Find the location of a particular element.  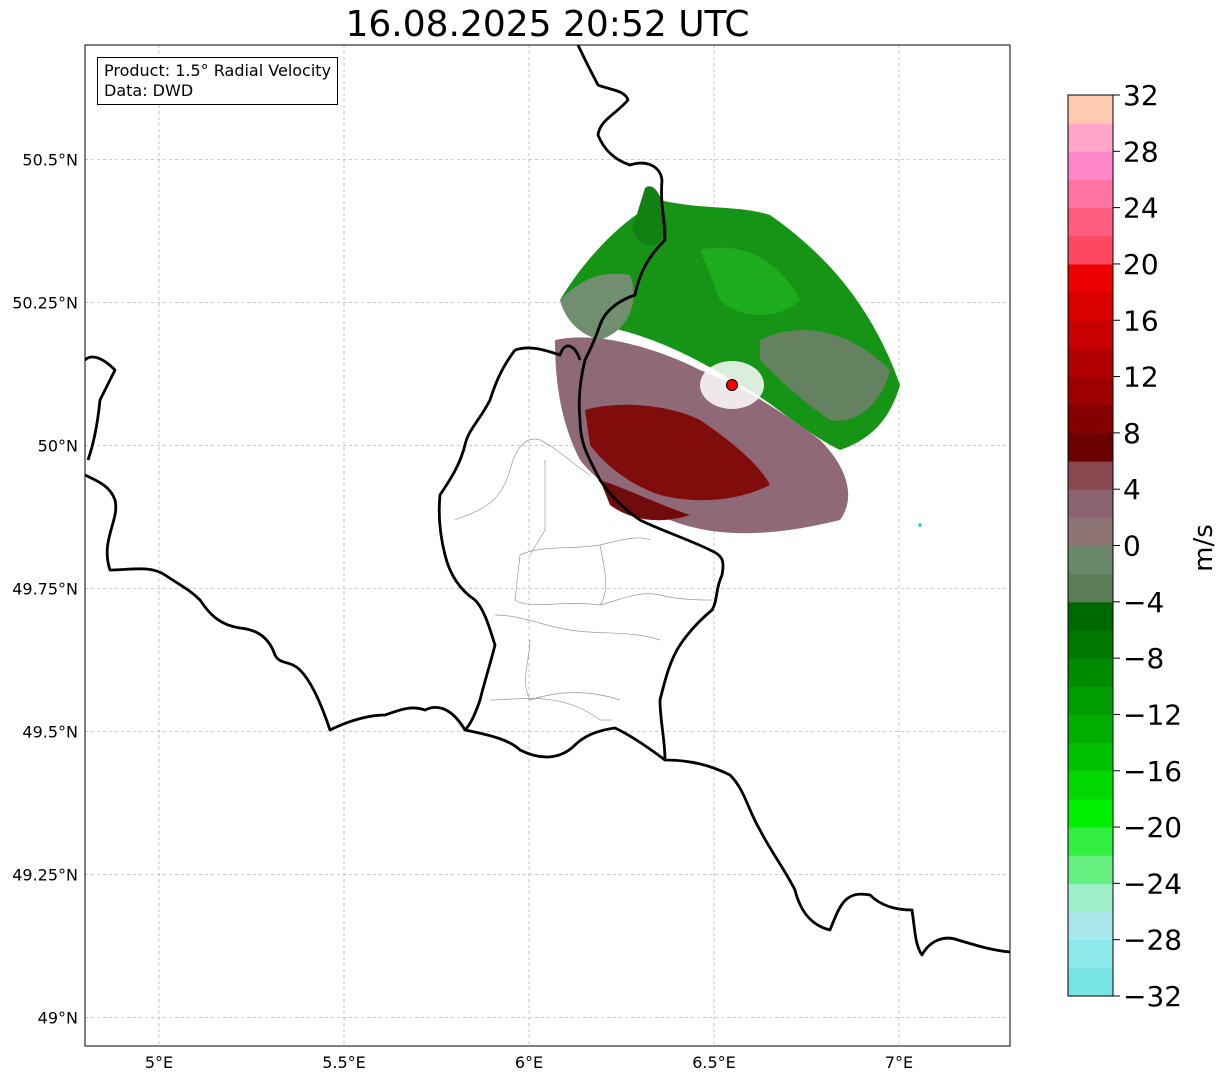

colorbar is located at coordinates (1090, 545).